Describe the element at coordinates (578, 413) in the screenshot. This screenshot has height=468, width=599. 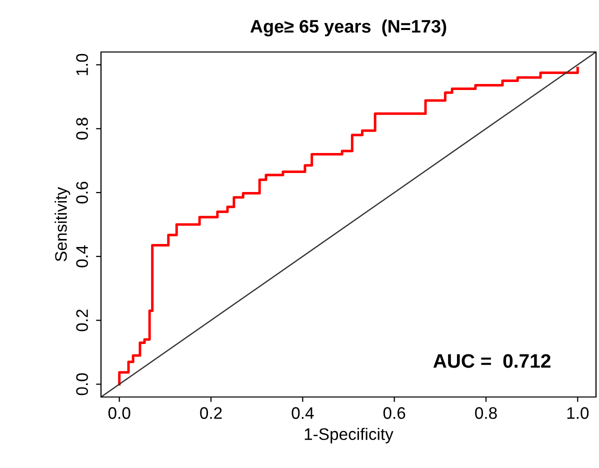
I see `x-tick-label: 1.0` at that location.